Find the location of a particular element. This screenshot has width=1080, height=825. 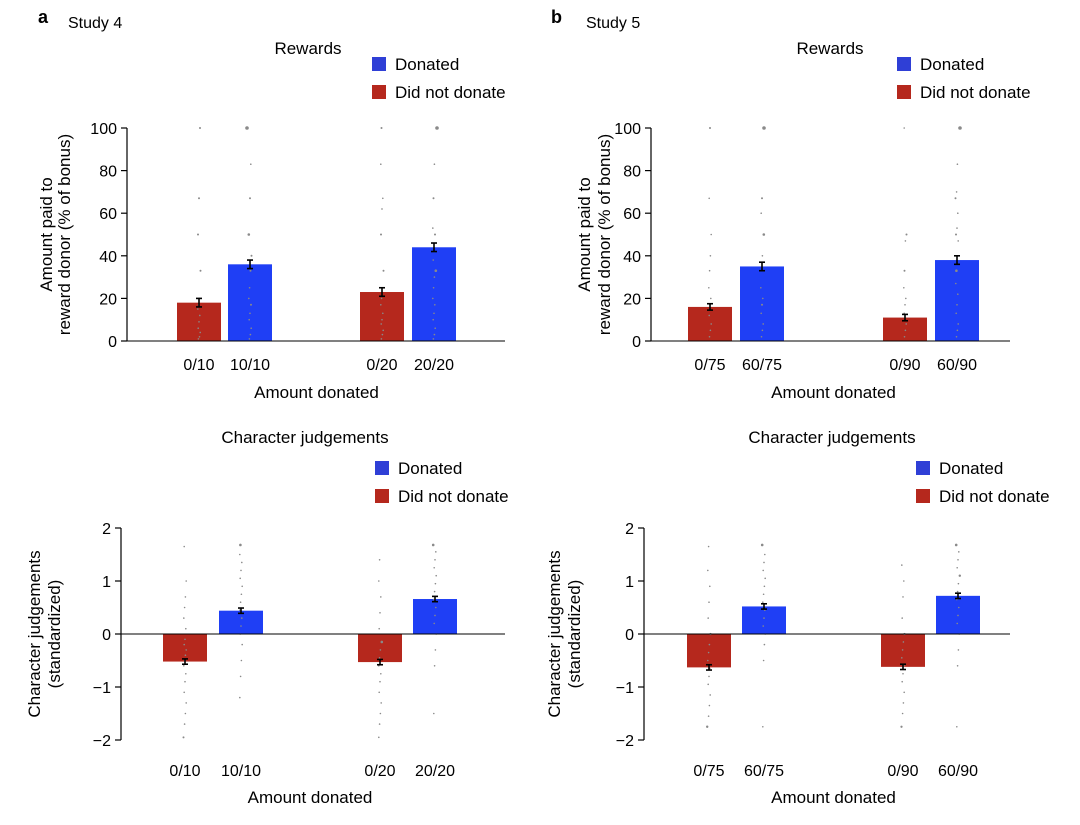

panel-letter-b: b is located at coordinates (556, 17).